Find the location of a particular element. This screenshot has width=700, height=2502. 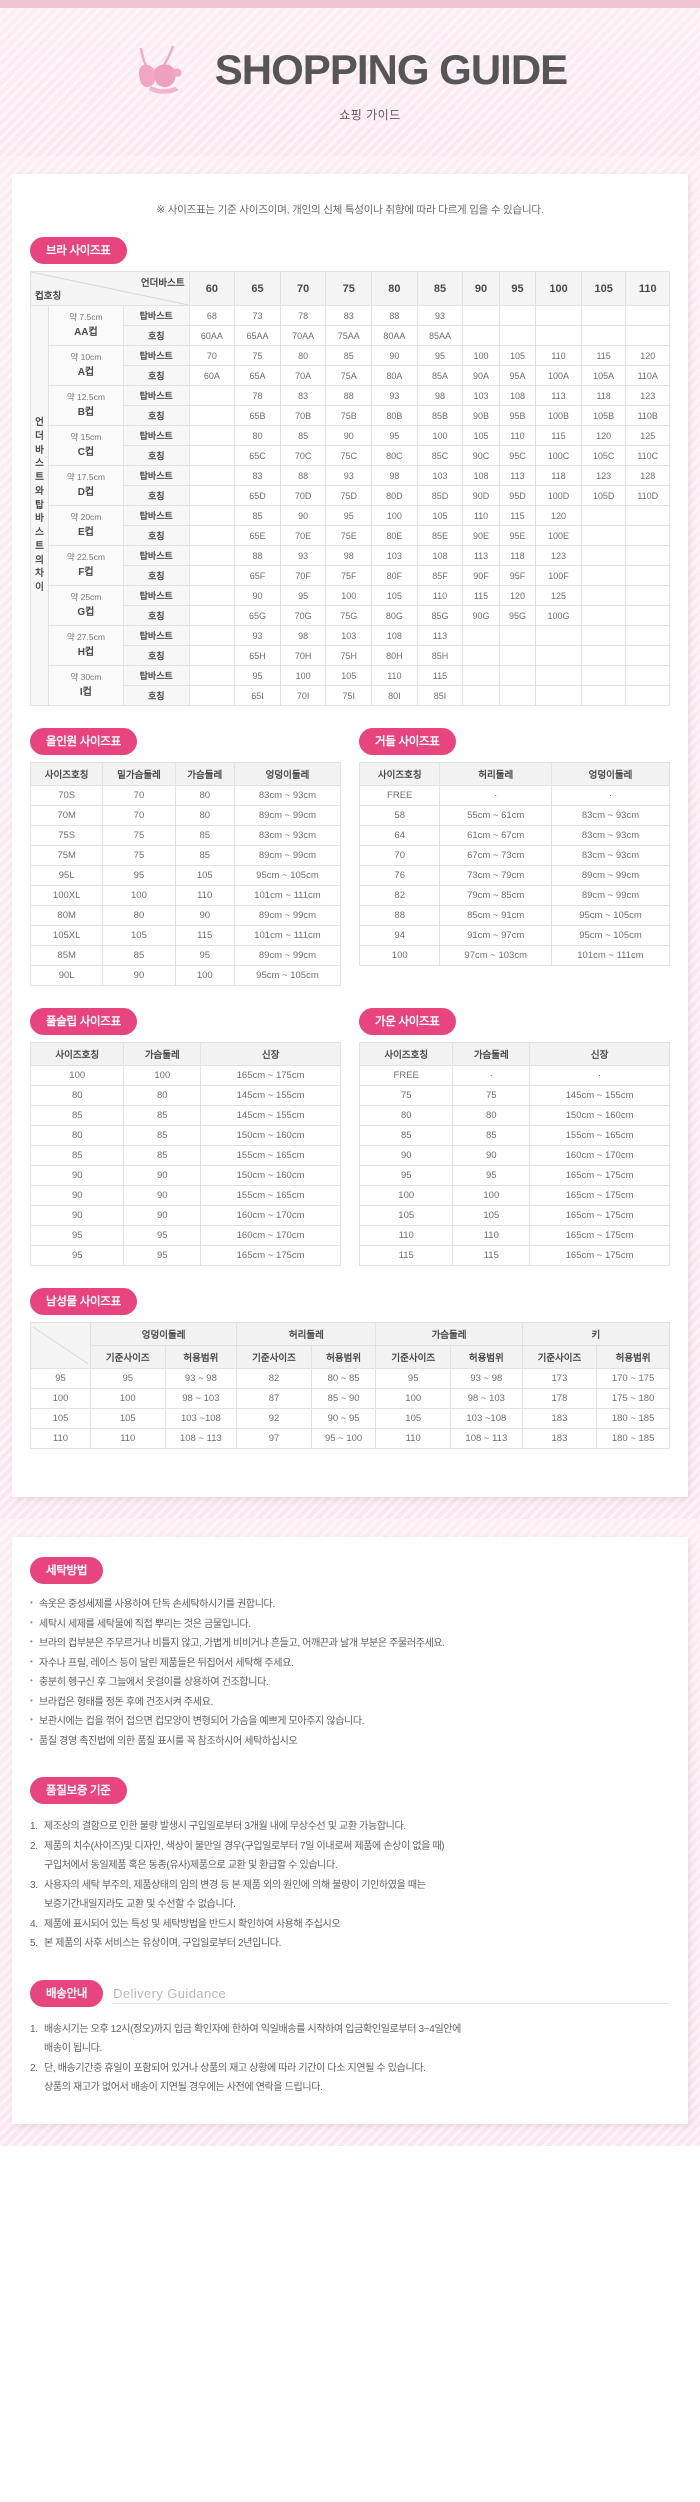

allinone-cell-0: 90L is located at coordinates (66, 975).